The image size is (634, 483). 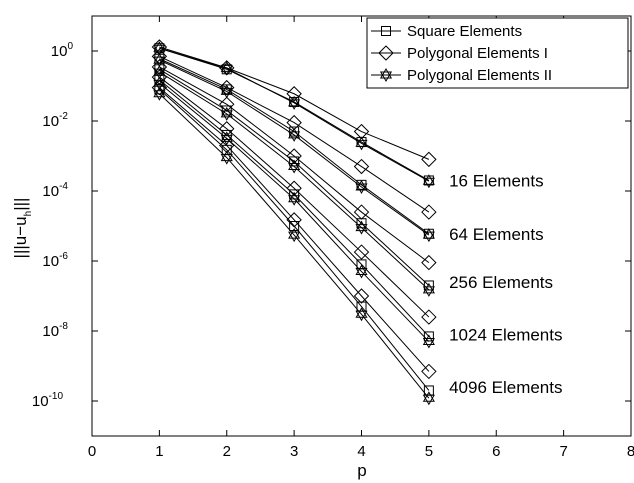 I want to click on x-axis-label: p, so click(x=361, y=470).